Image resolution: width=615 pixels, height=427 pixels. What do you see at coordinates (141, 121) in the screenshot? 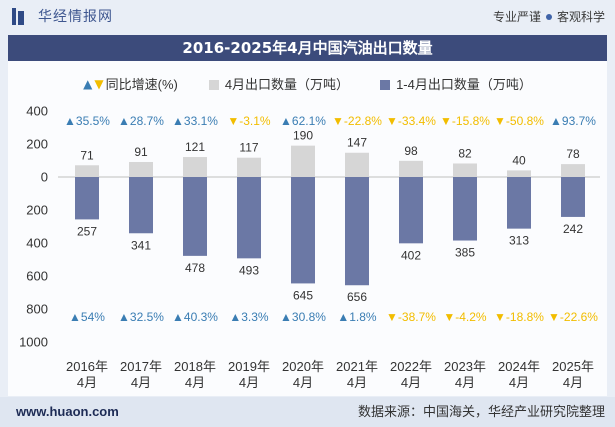
I see `growth-label-april: ▲28.7%` at bounding box center [141, 121].